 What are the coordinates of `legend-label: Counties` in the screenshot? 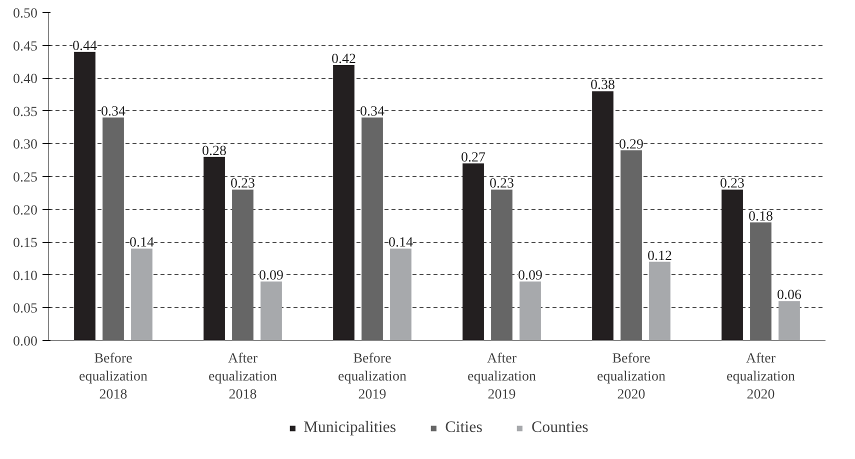 It's located at (559, 427).